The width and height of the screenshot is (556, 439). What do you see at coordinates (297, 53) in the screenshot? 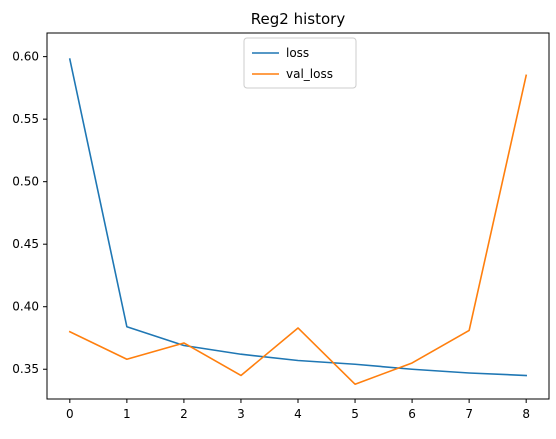
I see `legend-label-loss: loss` at bounding box center [297, 53].